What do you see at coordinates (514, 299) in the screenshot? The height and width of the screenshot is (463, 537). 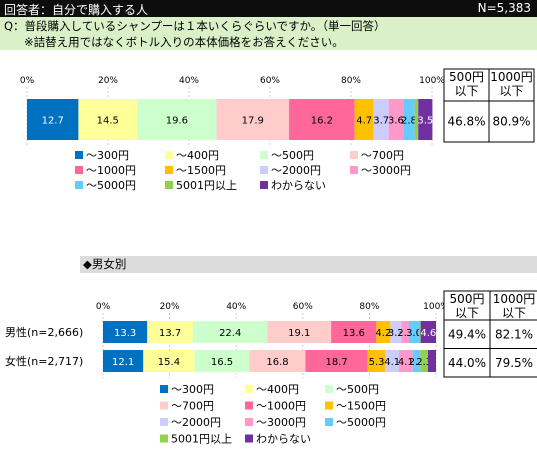 I see `table-header: 1000円` at bounding box center [514, 299].